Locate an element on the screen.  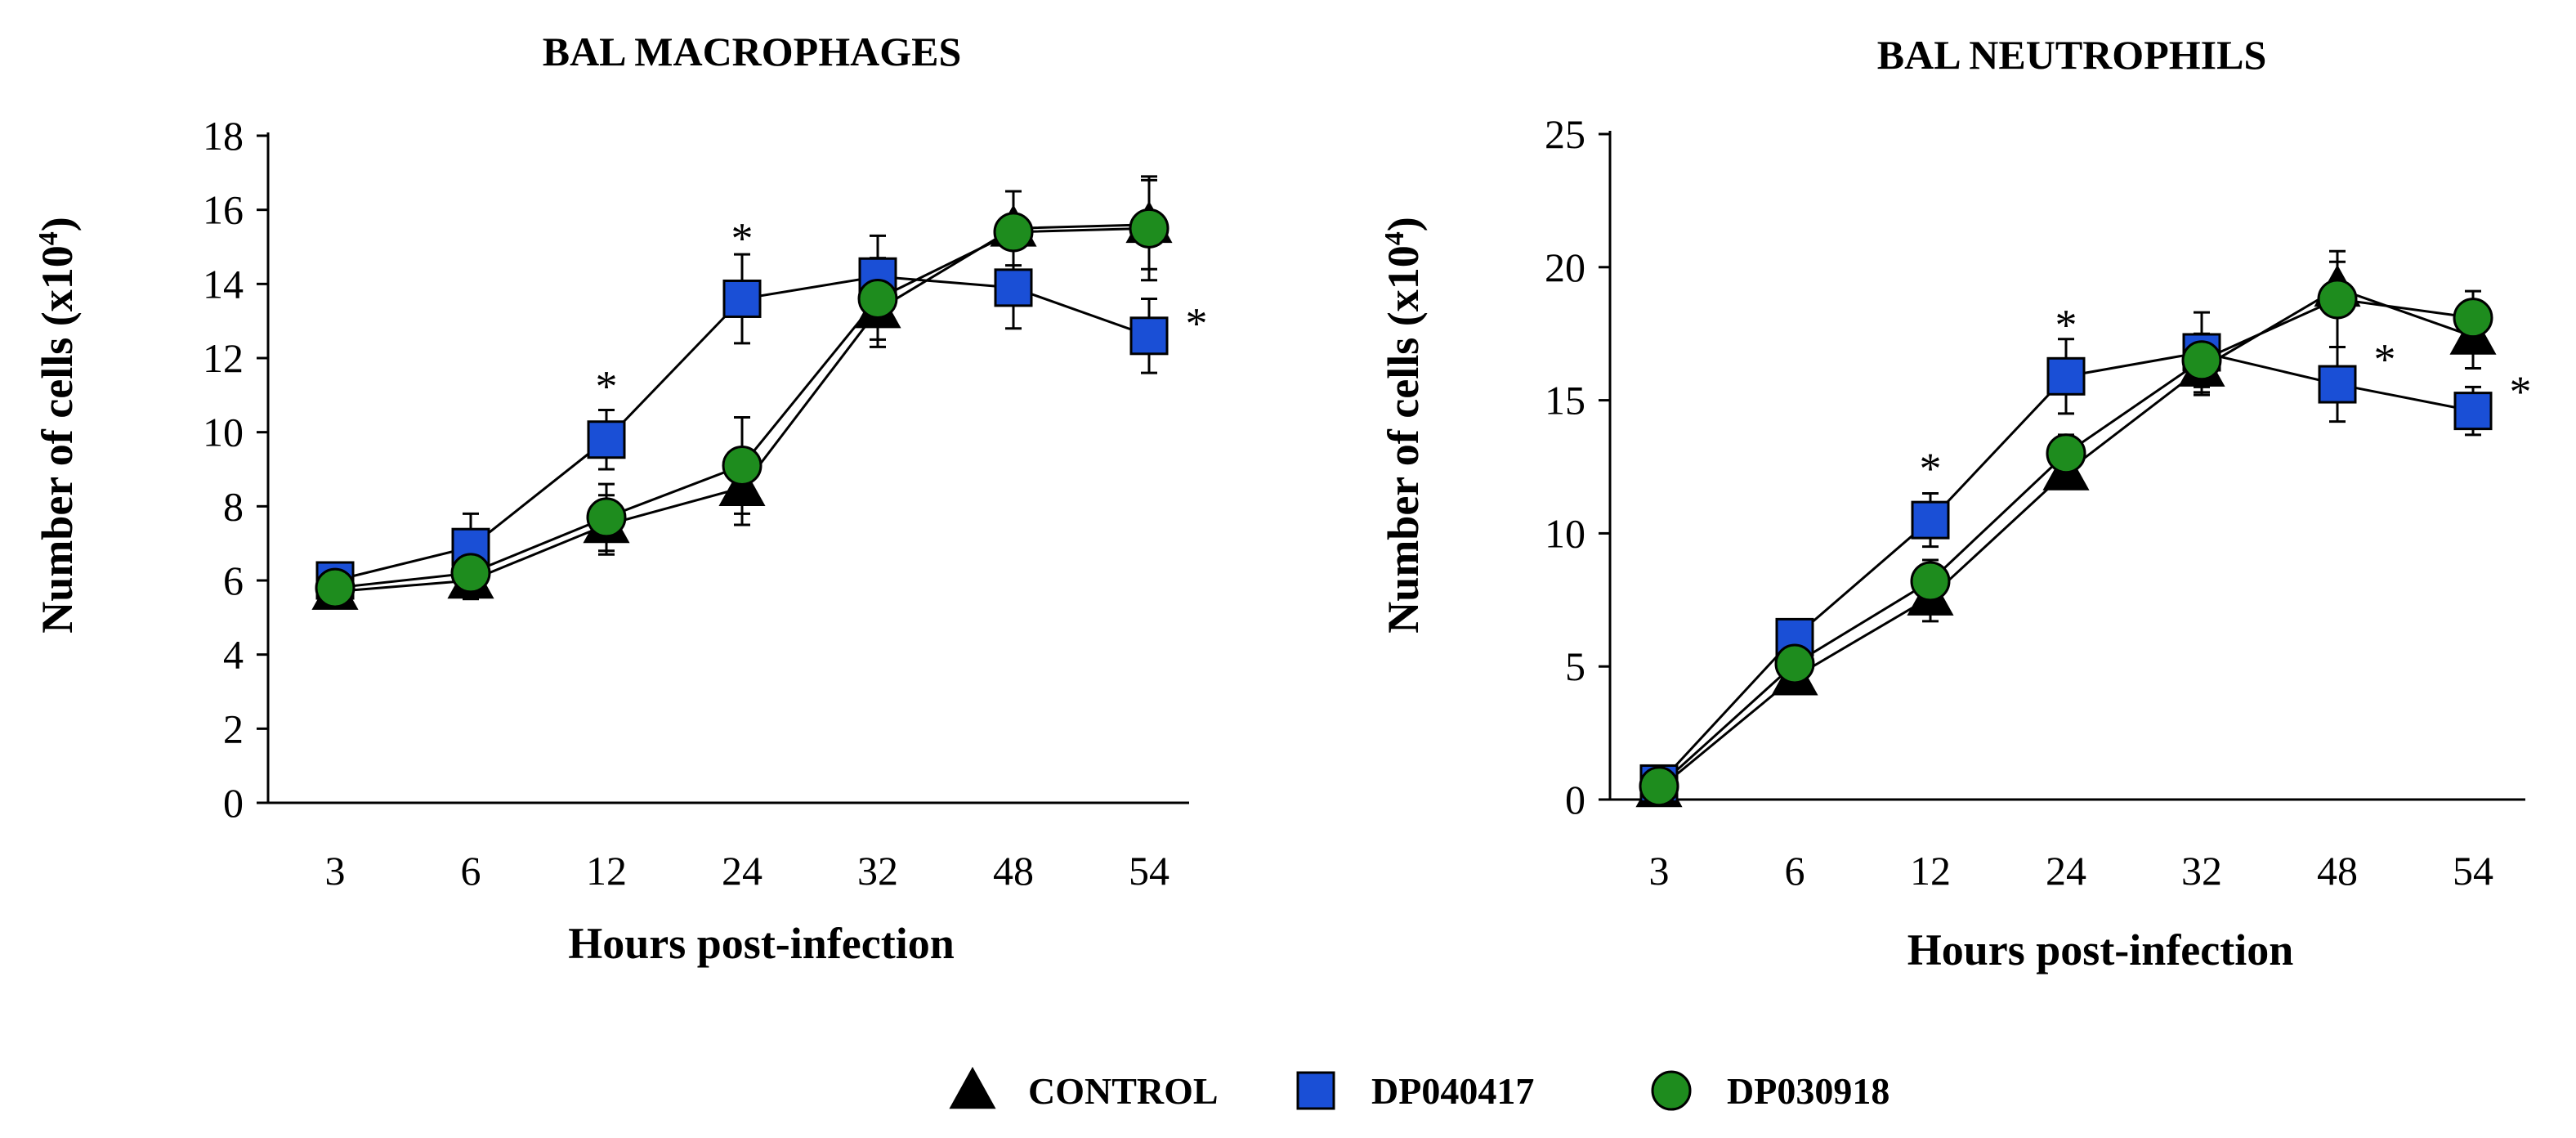
legend-label: DP030918 is located at coordinates (1808, 1091).